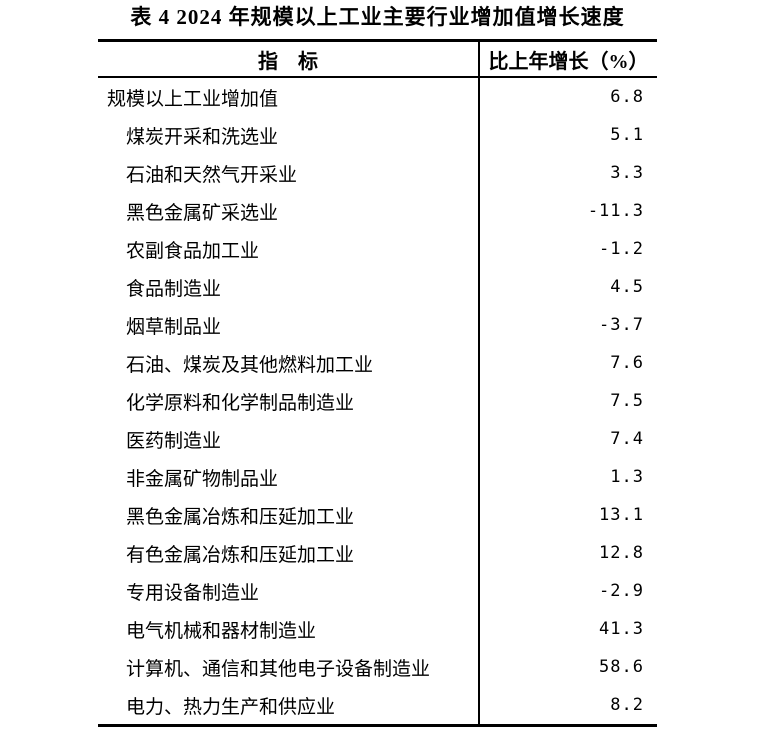  What do you see at coordinates (202, 213) in the screenshot?
I see `row-label: 黑色金属矿采选业` at bounding box center [202, 213].